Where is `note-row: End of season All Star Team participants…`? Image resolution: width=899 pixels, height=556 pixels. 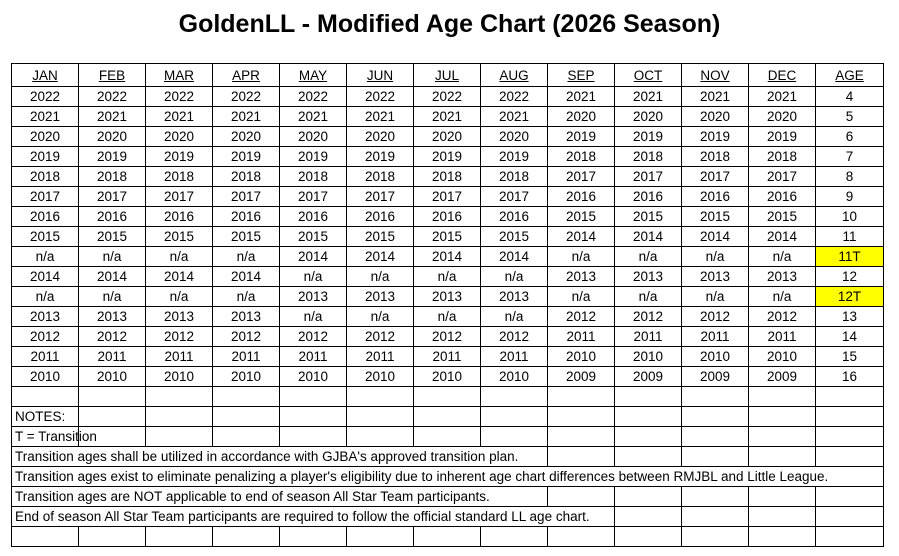
note-row: End of season All Star Team participants… is located at coordinates (447, 516).